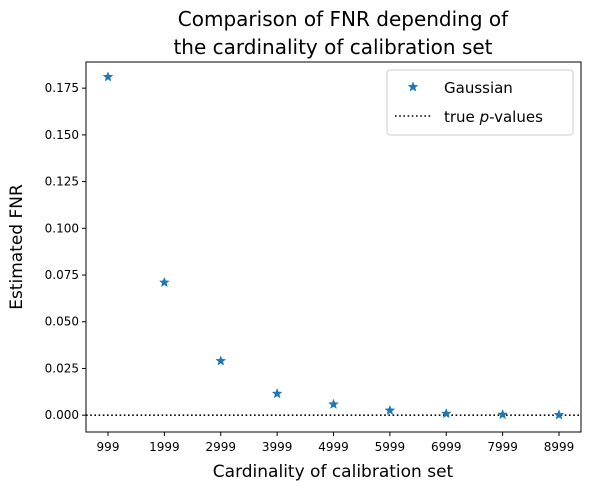 The image size is (591, 491). I want to click on y-axis-label: Estimated FNR, so click(17, 247).